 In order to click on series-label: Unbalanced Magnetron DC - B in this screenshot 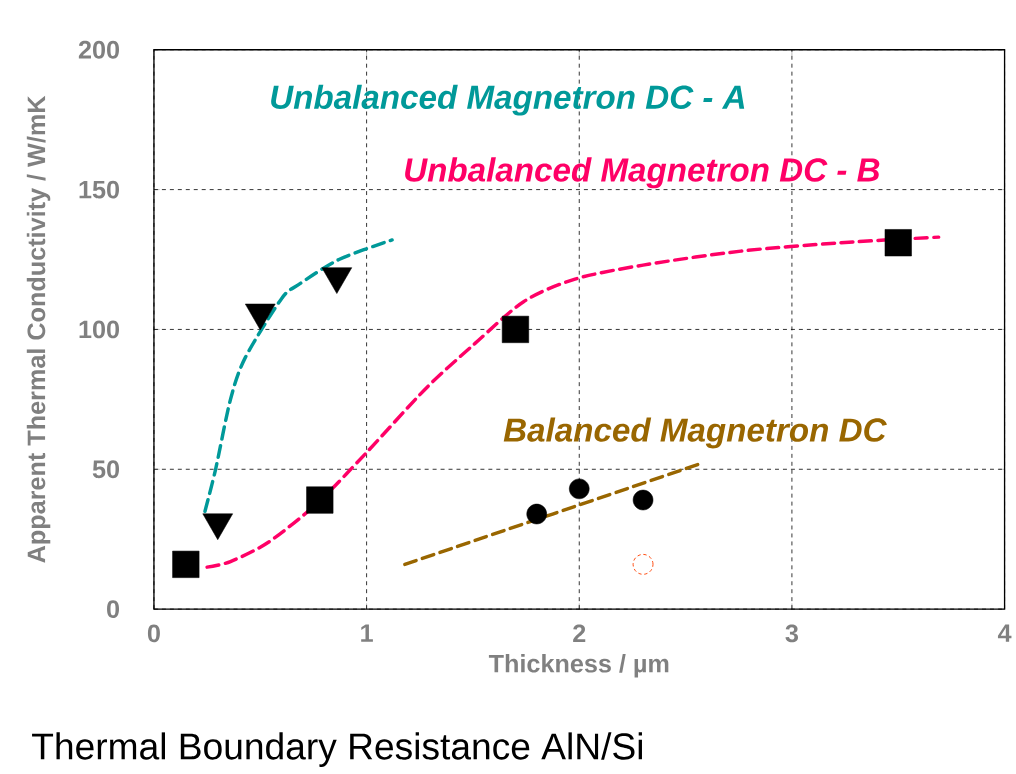, I will do `click(642, 173)`.